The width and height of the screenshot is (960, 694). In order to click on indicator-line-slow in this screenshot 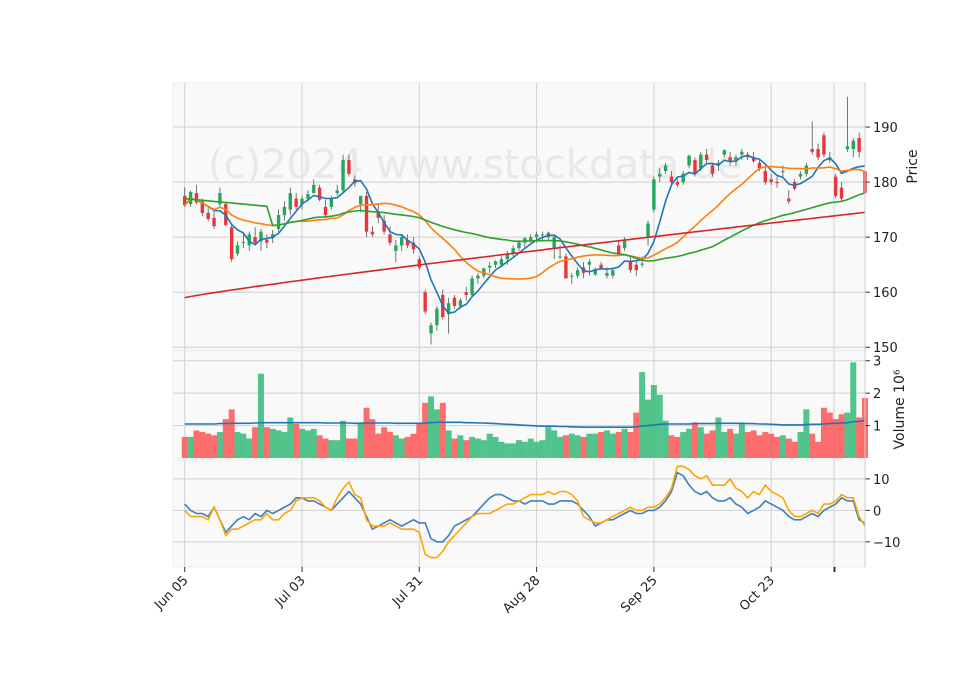, I will do `click(525, 512)`.